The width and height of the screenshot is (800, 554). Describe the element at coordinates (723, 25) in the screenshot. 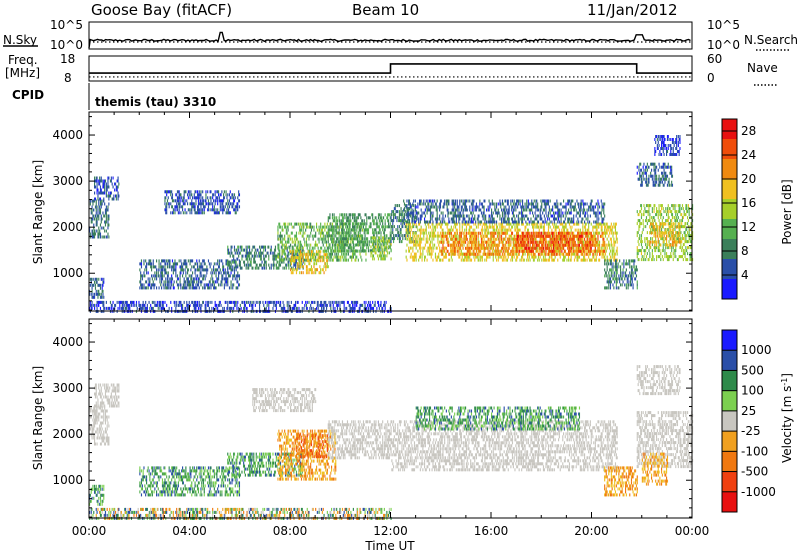

I see `nsearch-tick-top: 10^5` at that location.